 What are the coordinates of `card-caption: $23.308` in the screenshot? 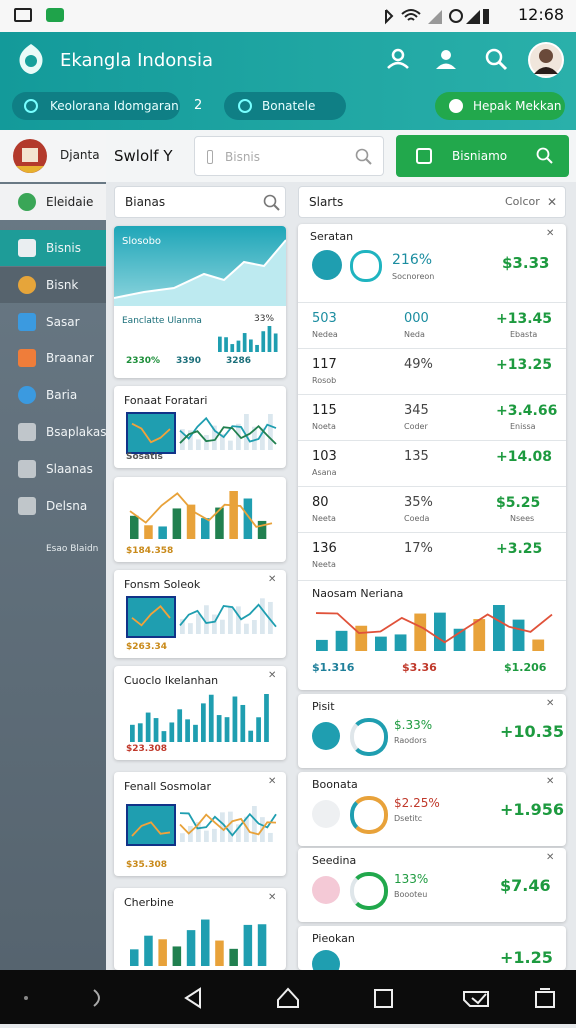 It's located at (146, 749).